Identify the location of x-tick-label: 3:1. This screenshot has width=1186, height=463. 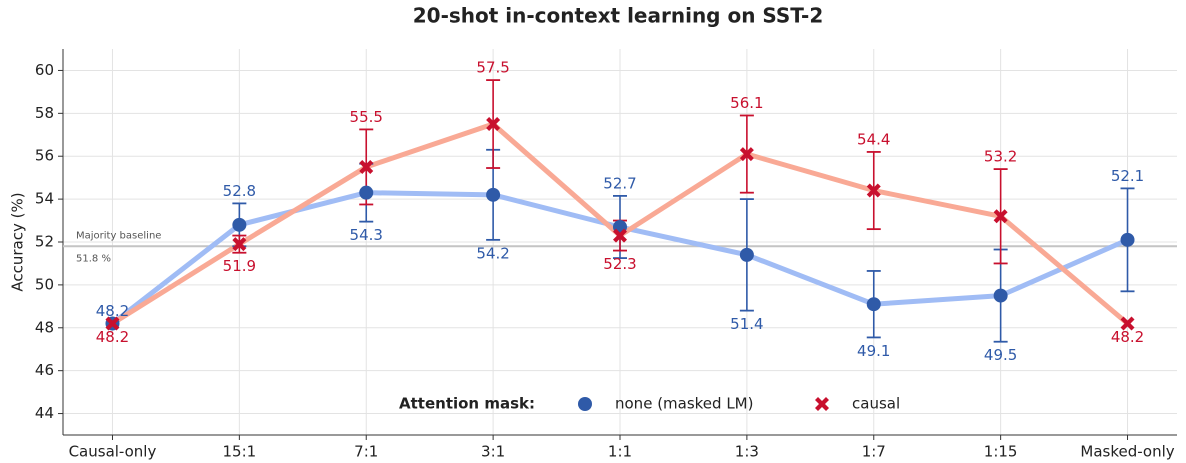
(493, 452).